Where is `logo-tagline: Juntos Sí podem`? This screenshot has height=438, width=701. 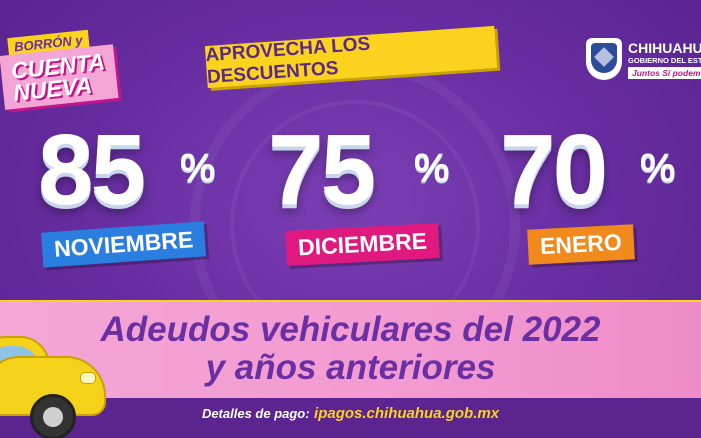 logo-tagline: Juntos Sí podem is located at coordinates (664, 73).